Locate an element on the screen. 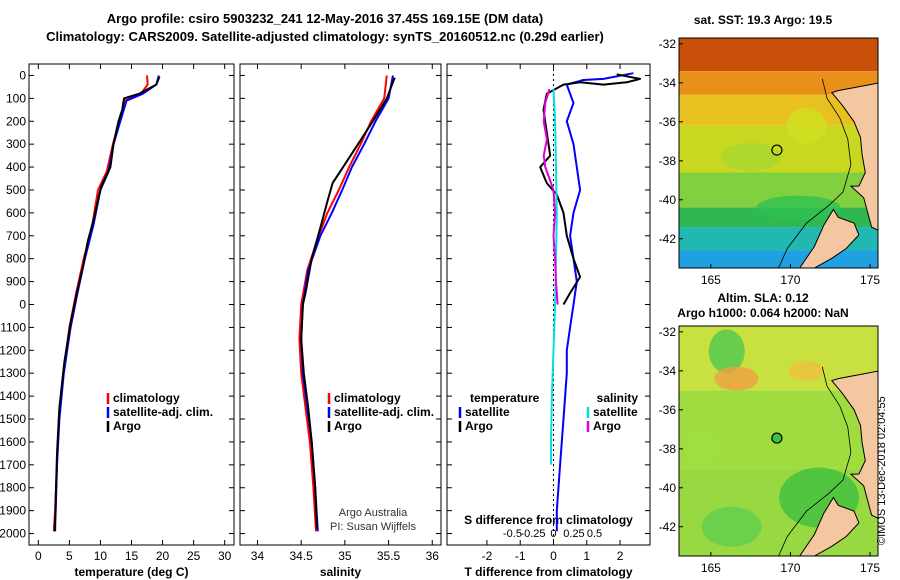 The image size is (900, 580). sst-map-field is located at coordinates (778, 153).